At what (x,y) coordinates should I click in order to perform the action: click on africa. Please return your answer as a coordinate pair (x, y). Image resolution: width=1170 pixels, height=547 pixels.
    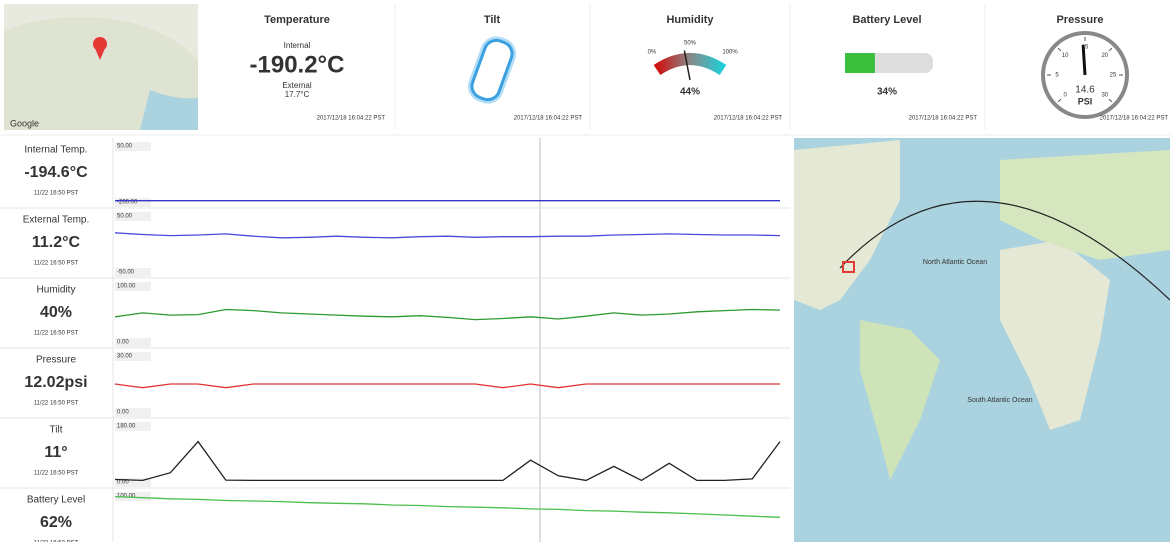
    Looking at the image, I should click on (1055, 335).